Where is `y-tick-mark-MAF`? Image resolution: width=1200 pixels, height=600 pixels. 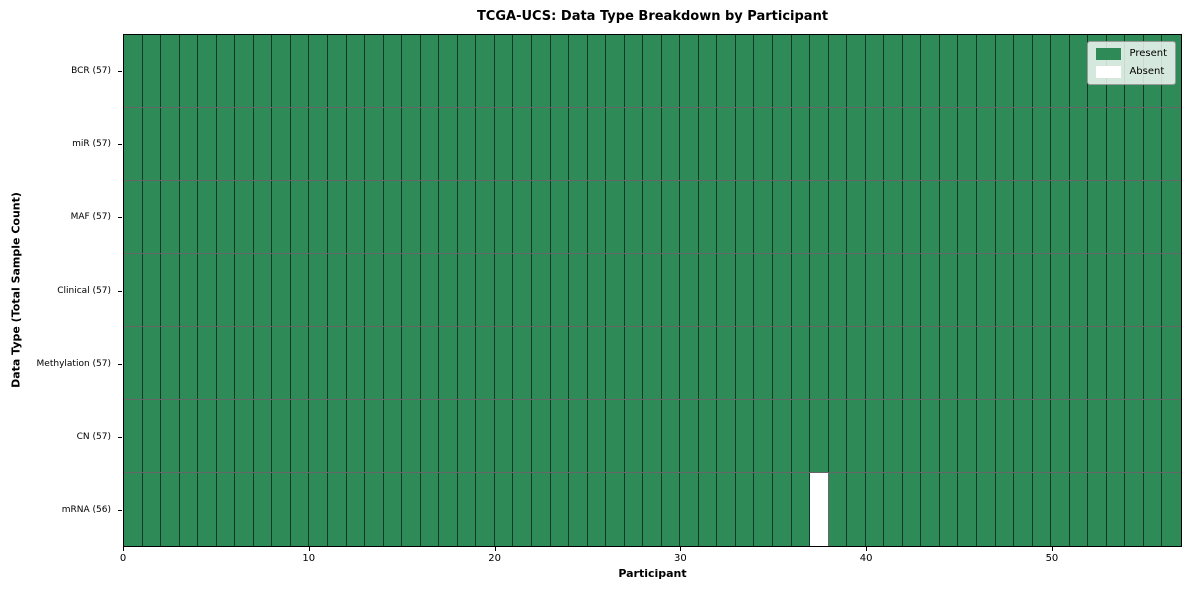
y-tick-mark-MAF is located at coordinates (120, 218).